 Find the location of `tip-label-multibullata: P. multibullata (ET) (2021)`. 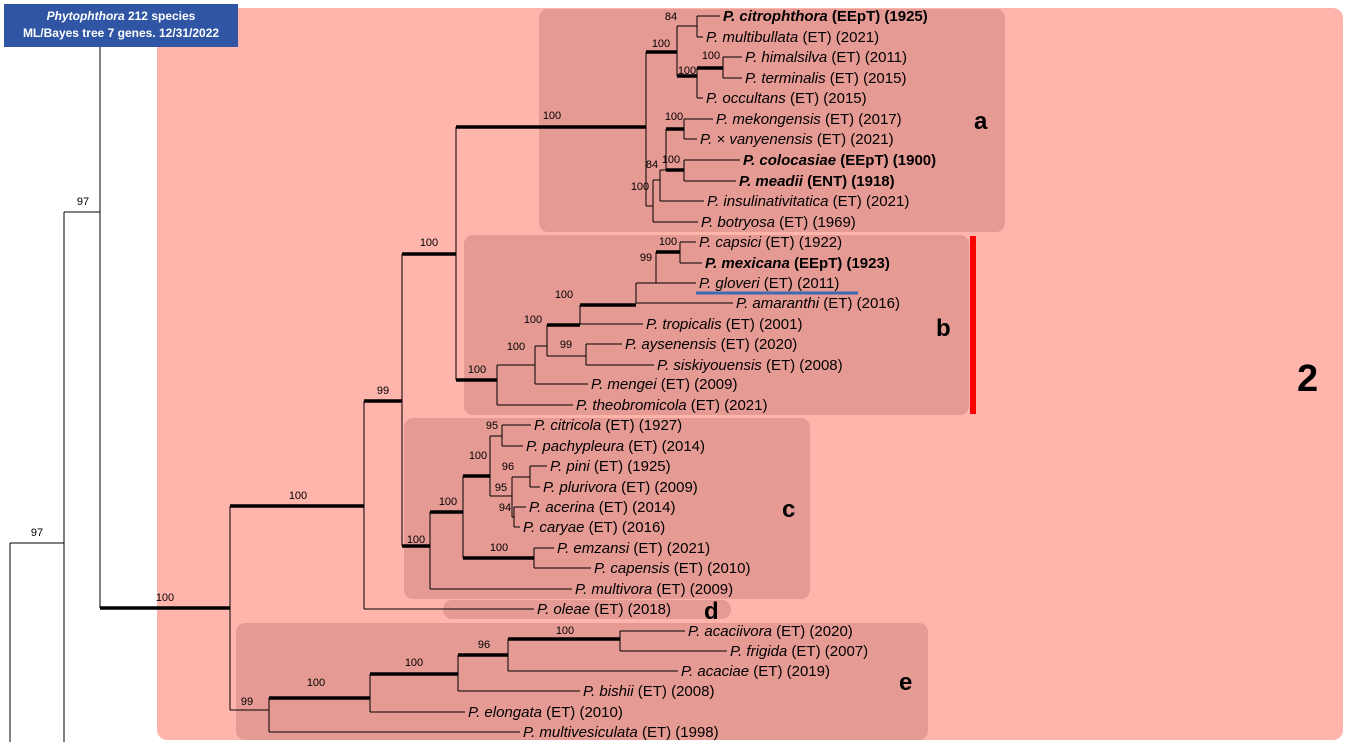

tip-label-multibullata: P. multibullata (ET) (2021) is located at coordinates (792, 37).